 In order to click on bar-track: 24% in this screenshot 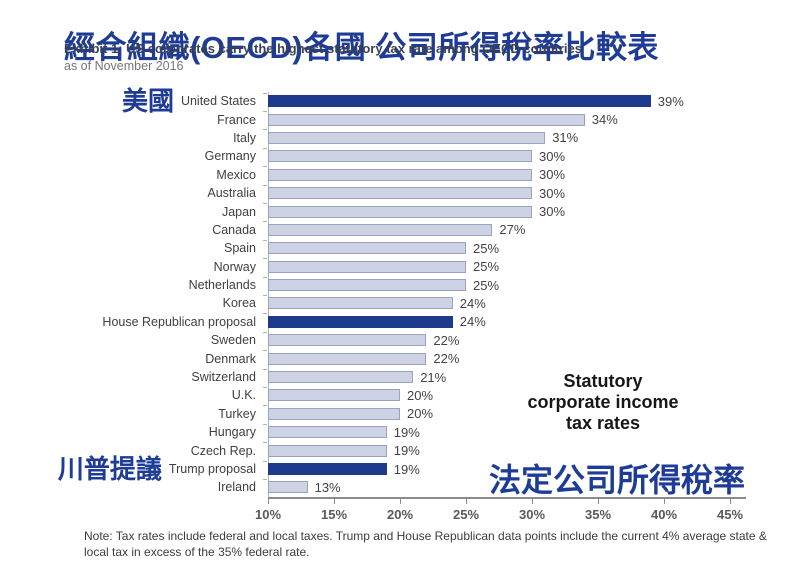, I will do `click(504, 302)`.